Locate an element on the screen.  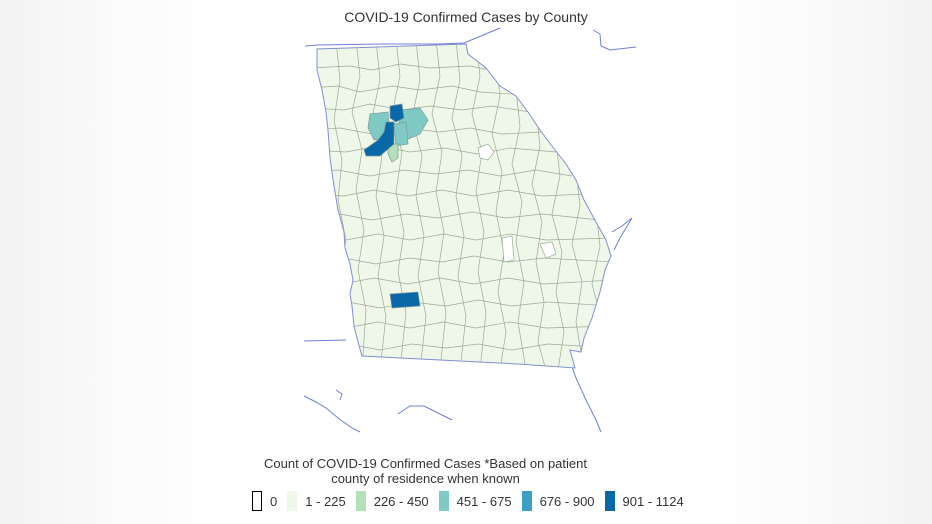
border-gulf-shore-a is located at coordinates (332, 414).